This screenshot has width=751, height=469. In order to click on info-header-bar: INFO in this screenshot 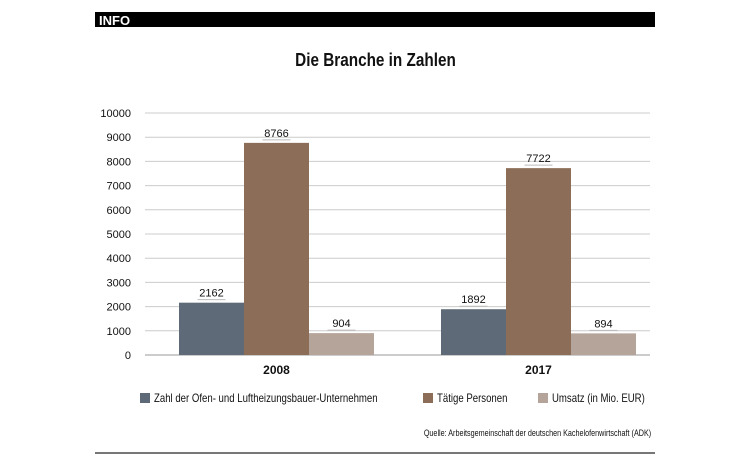, I will do `click(375, 20)`.